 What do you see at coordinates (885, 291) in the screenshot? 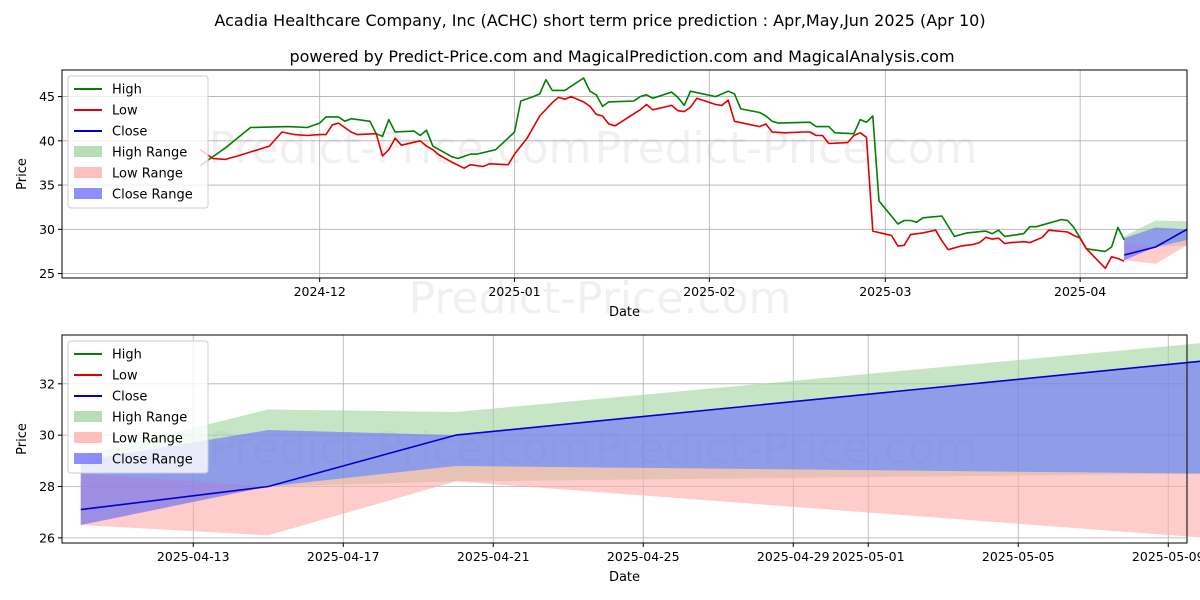
I see `x-tick-label: 2025-03` at bounding box center [885, 291].